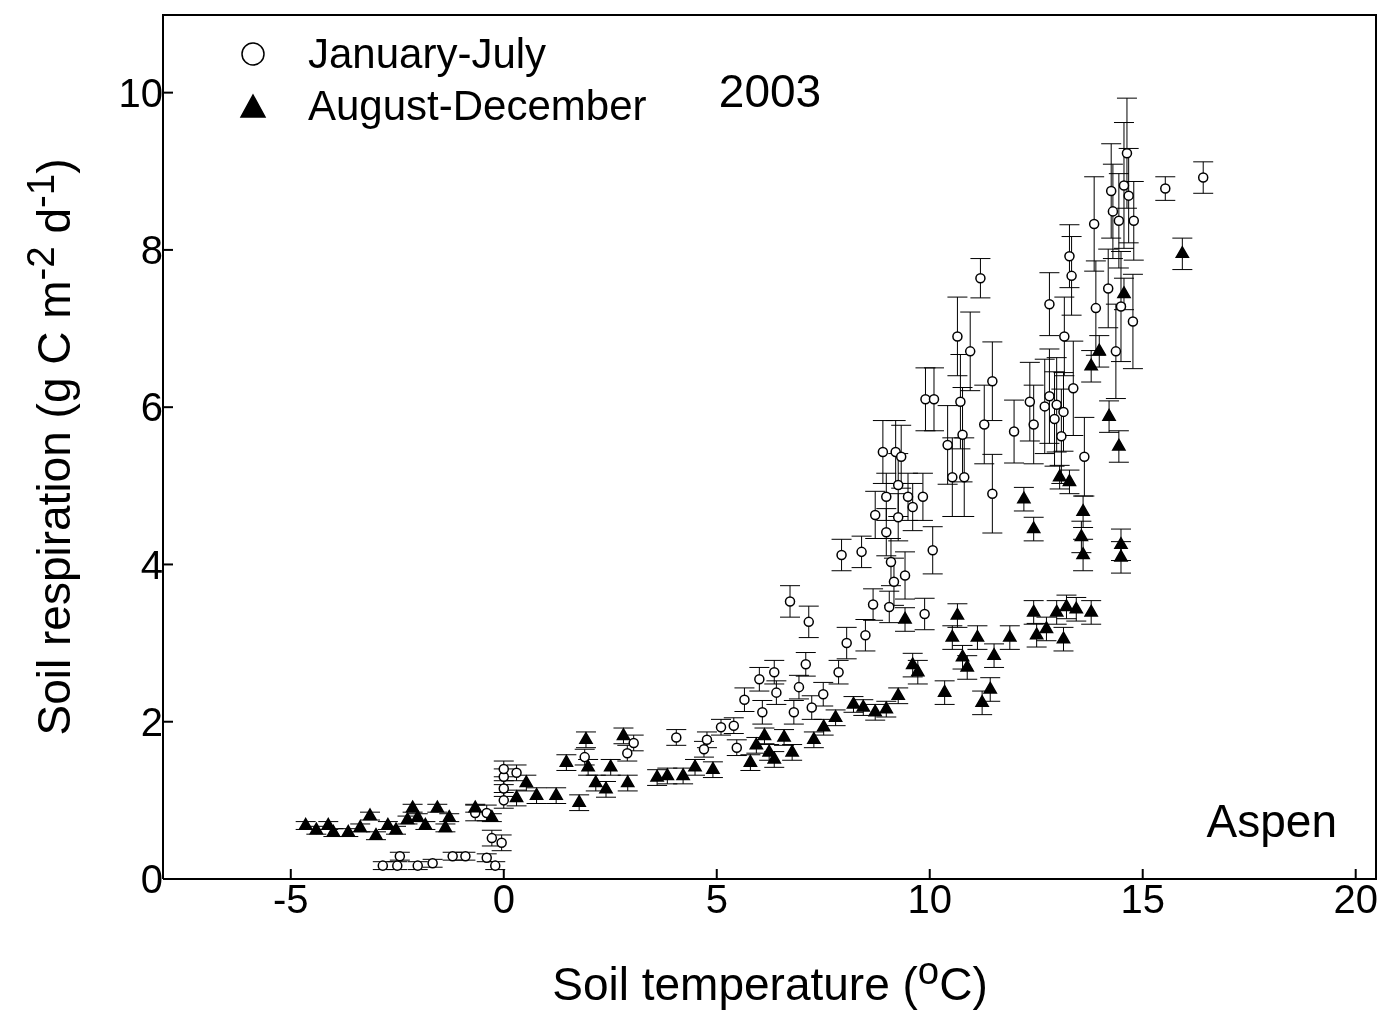  Describe the element at coordinates (770, 91) in the screenshot. I see `annotation: 2003` at that location.